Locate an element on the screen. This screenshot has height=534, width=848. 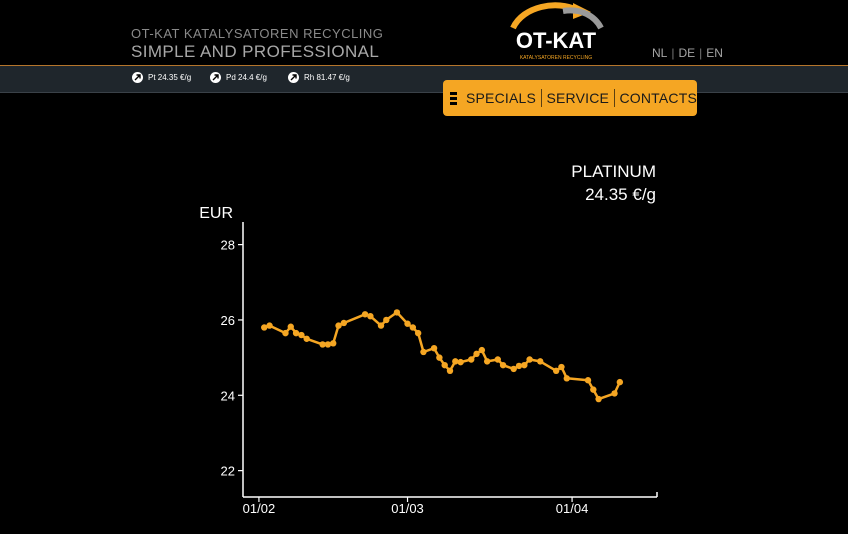
lang-de: DE is located at coordinates (687, 53).